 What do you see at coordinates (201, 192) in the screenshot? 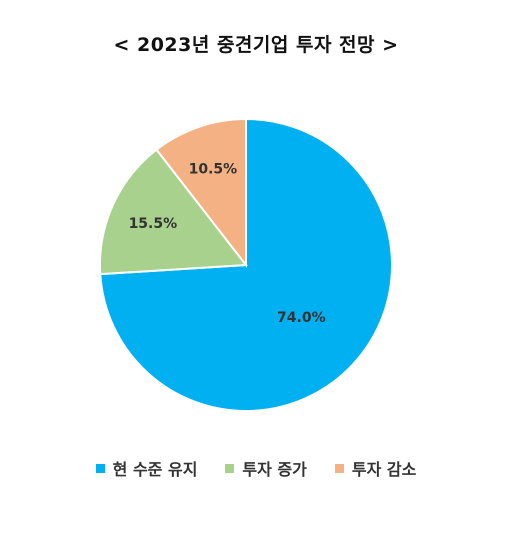
I see `pie-slice-decrease` at bounding box center [201, 192].